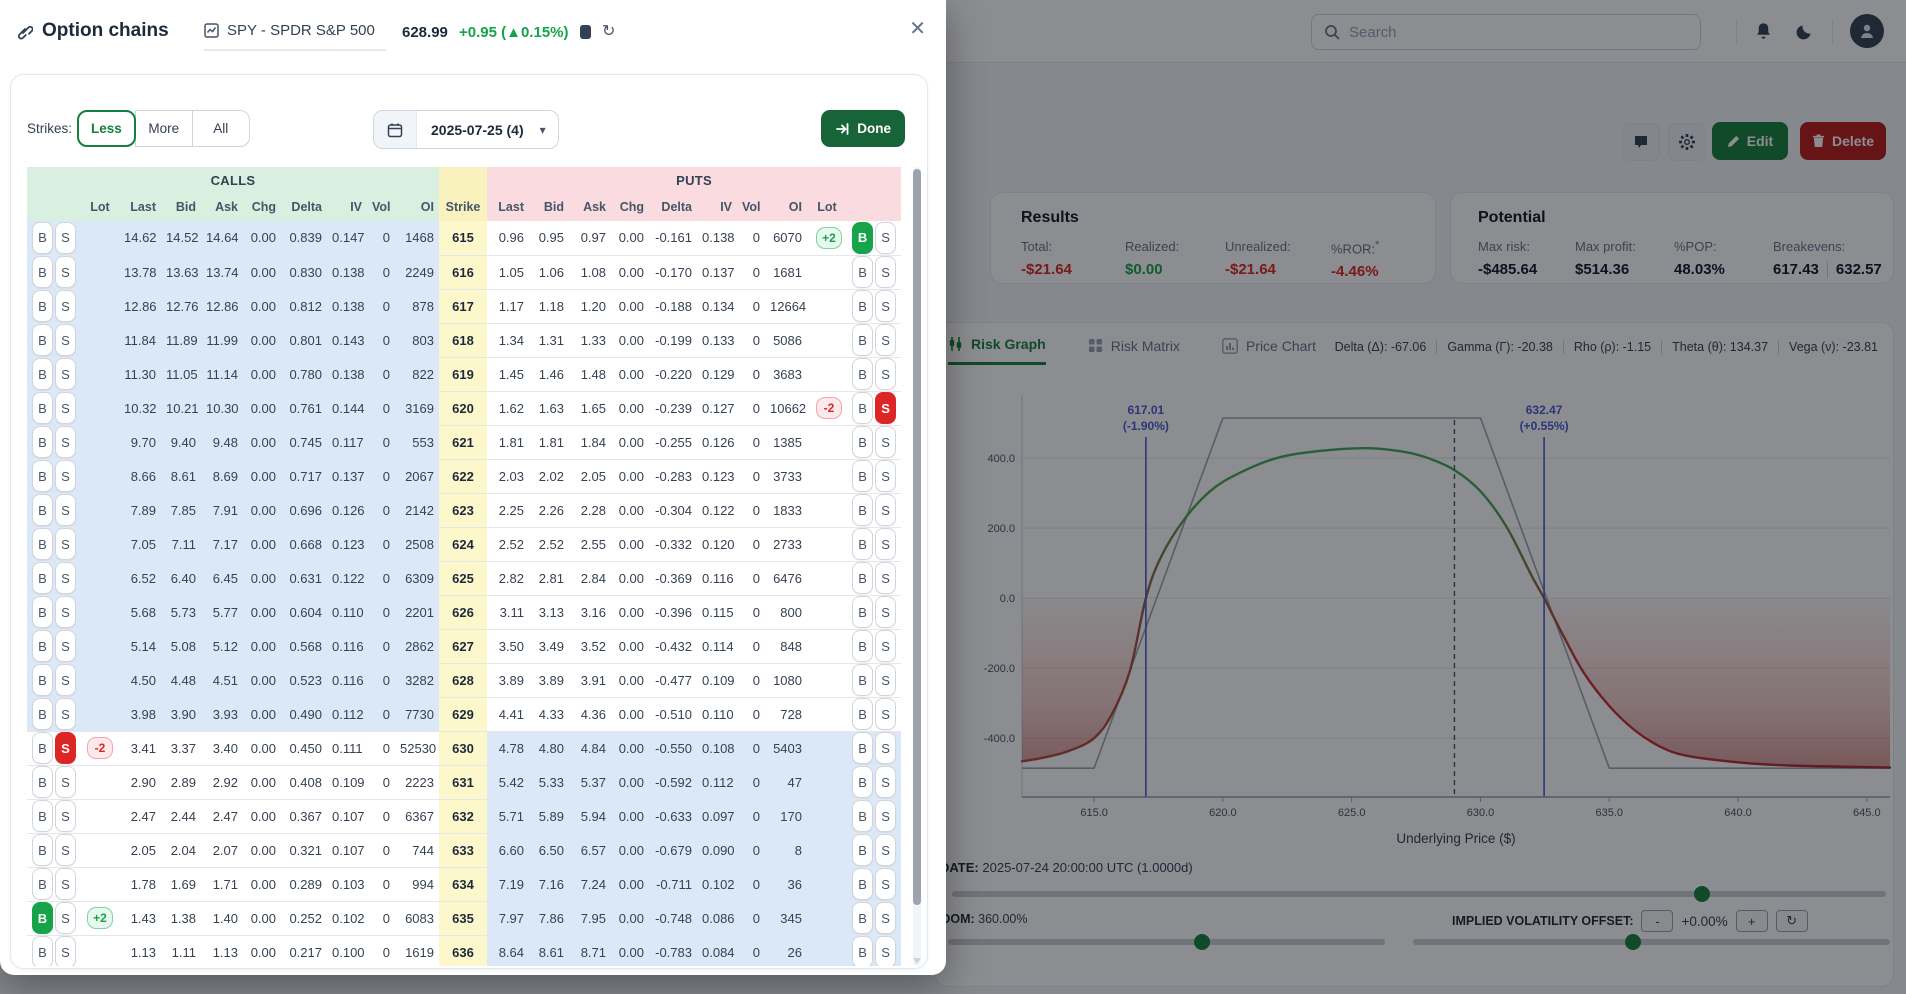  I want to click on notifications-button, so click(1763, 31).